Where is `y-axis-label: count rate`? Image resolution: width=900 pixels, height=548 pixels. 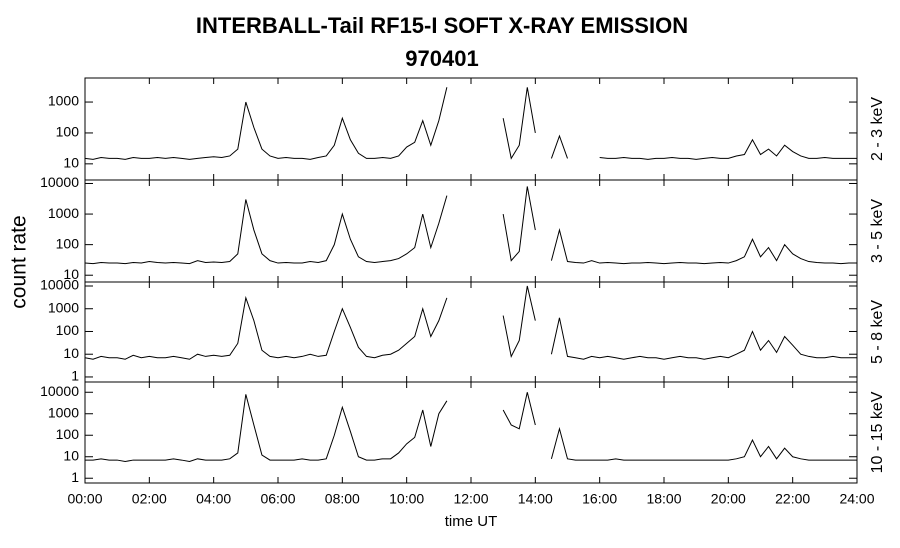 y-axis-label: count rate is located at coordinates (19, 261).